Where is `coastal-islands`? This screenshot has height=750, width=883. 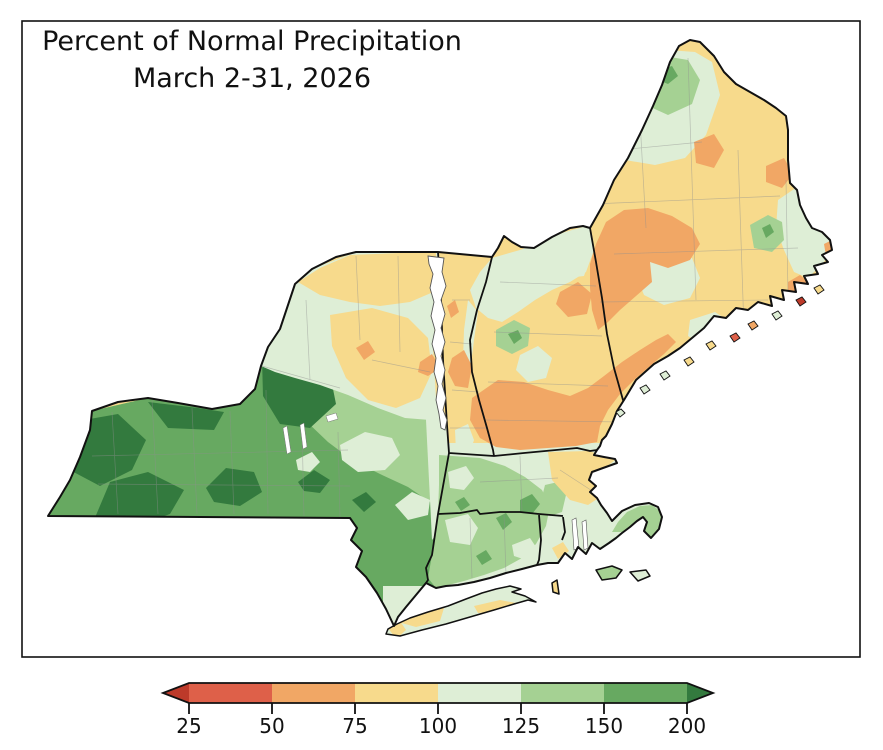 coastal-islands is located at coordinates (720, 351).